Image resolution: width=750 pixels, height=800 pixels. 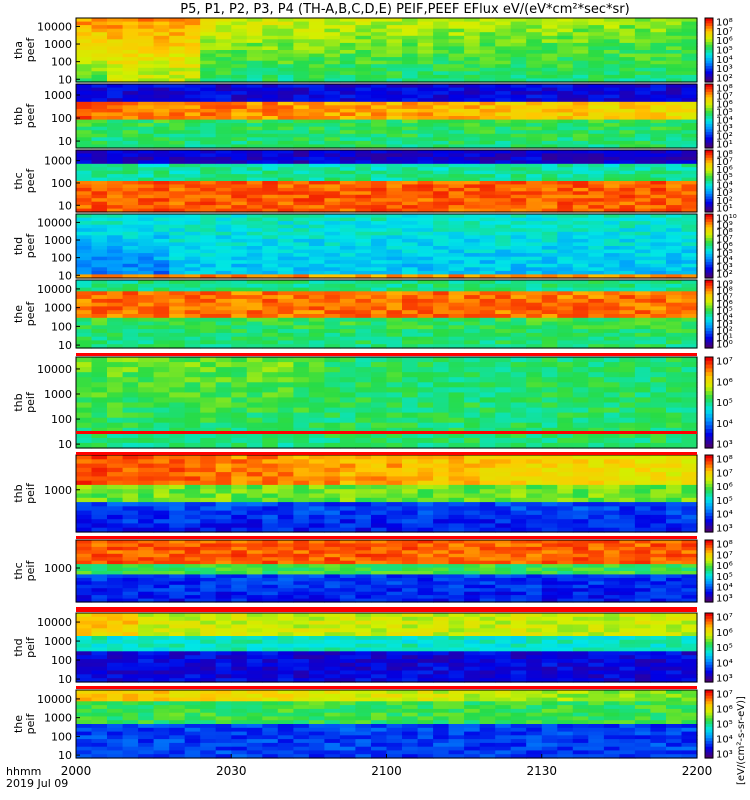 I want to click on colorbar-segment, so click(x=709, y=416).